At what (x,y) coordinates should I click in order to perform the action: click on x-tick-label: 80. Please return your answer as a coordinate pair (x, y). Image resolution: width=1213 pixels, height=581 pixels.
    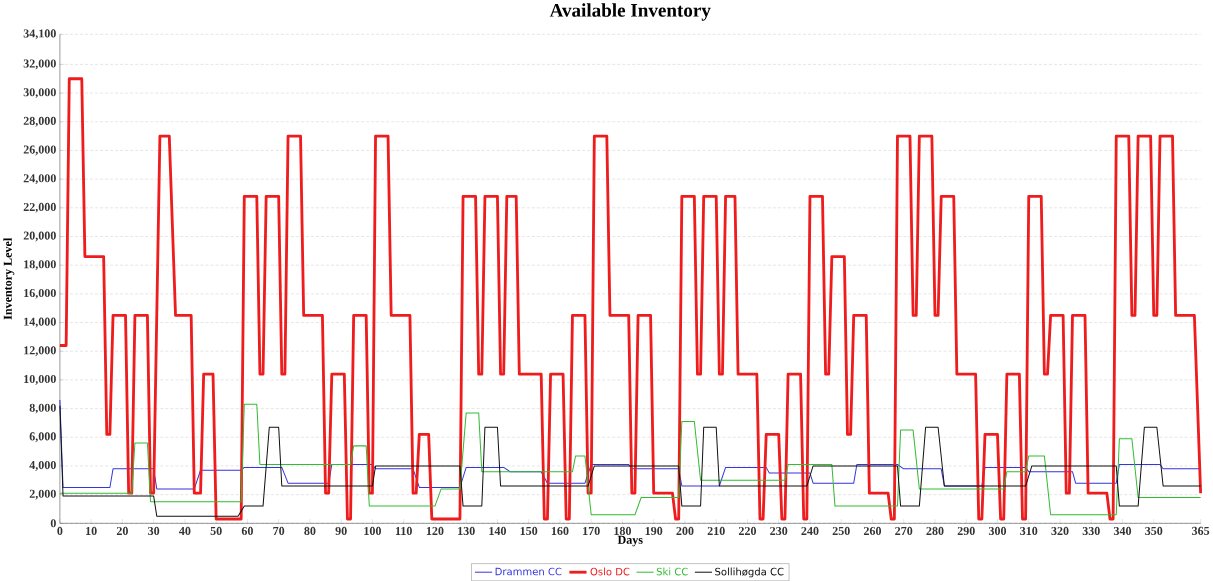
    Looking at the image, I should click on (310, 530).